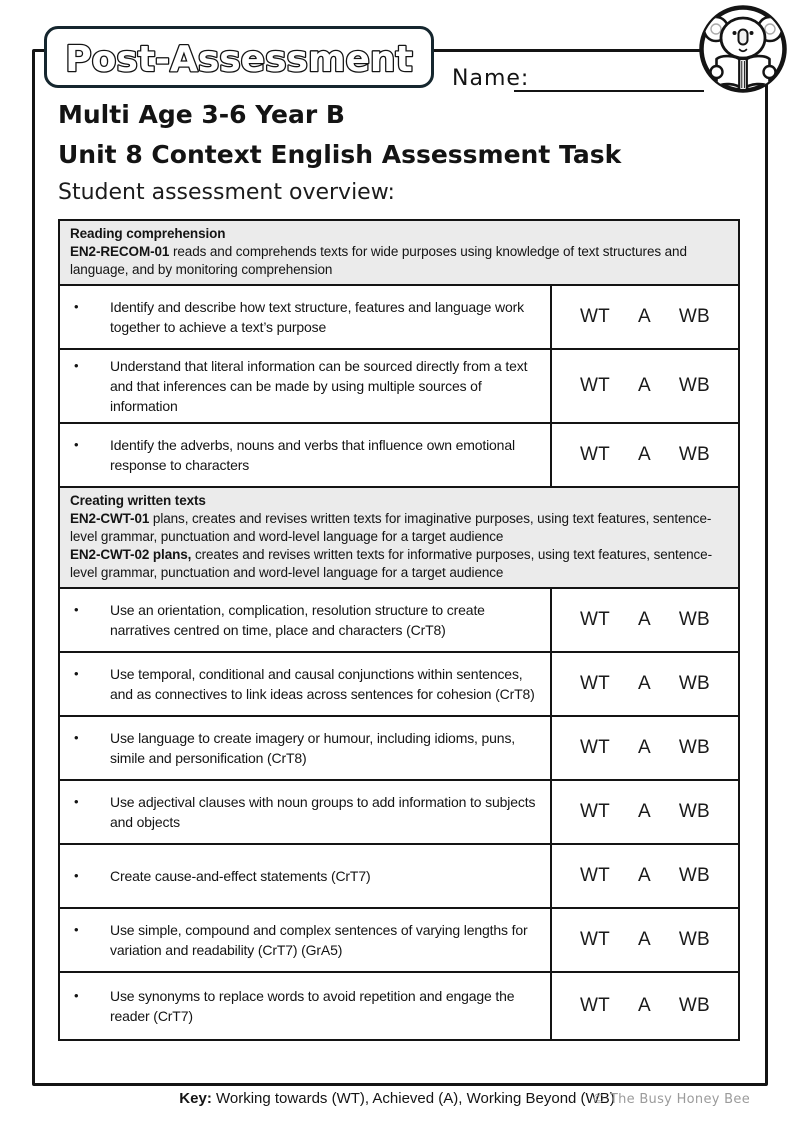  Describe the element at coordinates (201, 114) in the screenshot. I see `page-title-course: Multi Age 3-6 Year B` at that location.